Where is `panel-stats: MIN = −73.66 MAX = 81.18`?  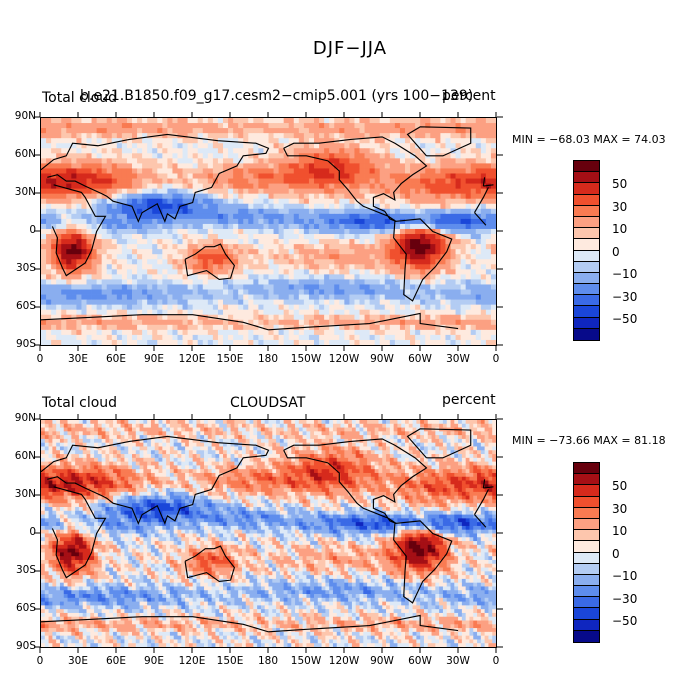 panel-stats: MIN = −73.66 MAX = 81.18 is located at coordinates (589, 440).